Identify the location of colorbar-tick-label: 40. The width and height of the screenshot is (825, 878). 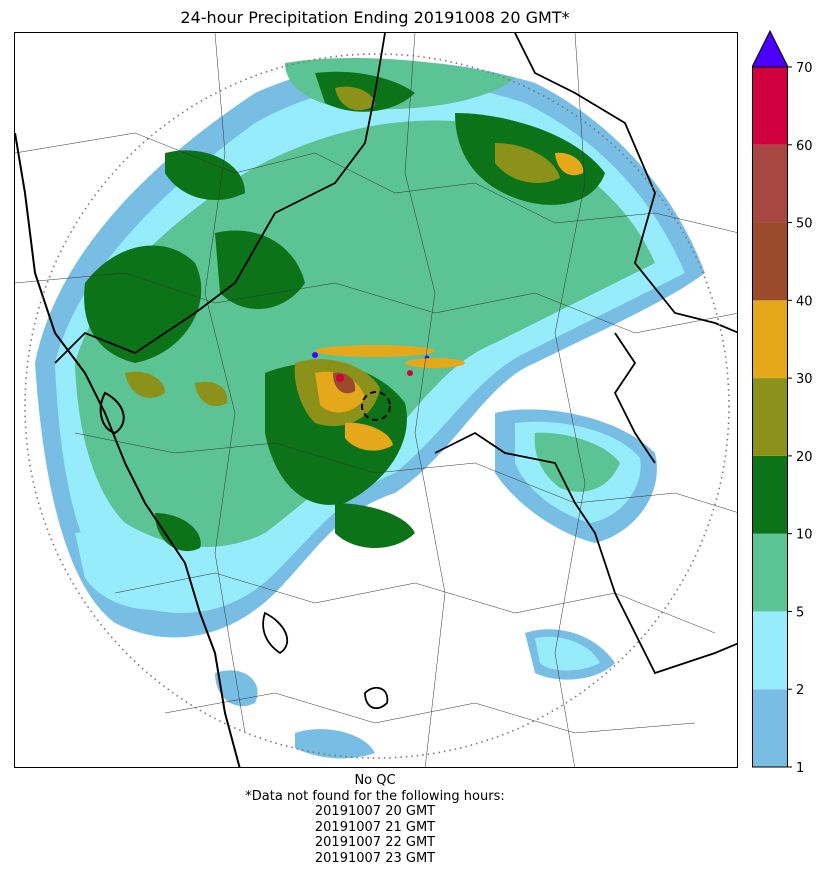
(804, 301).